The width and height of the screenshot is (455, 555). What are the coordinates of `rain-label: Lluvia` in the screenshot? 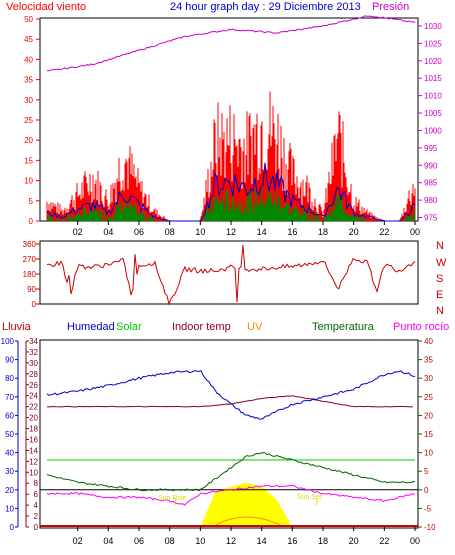 It's located at (17, 327).